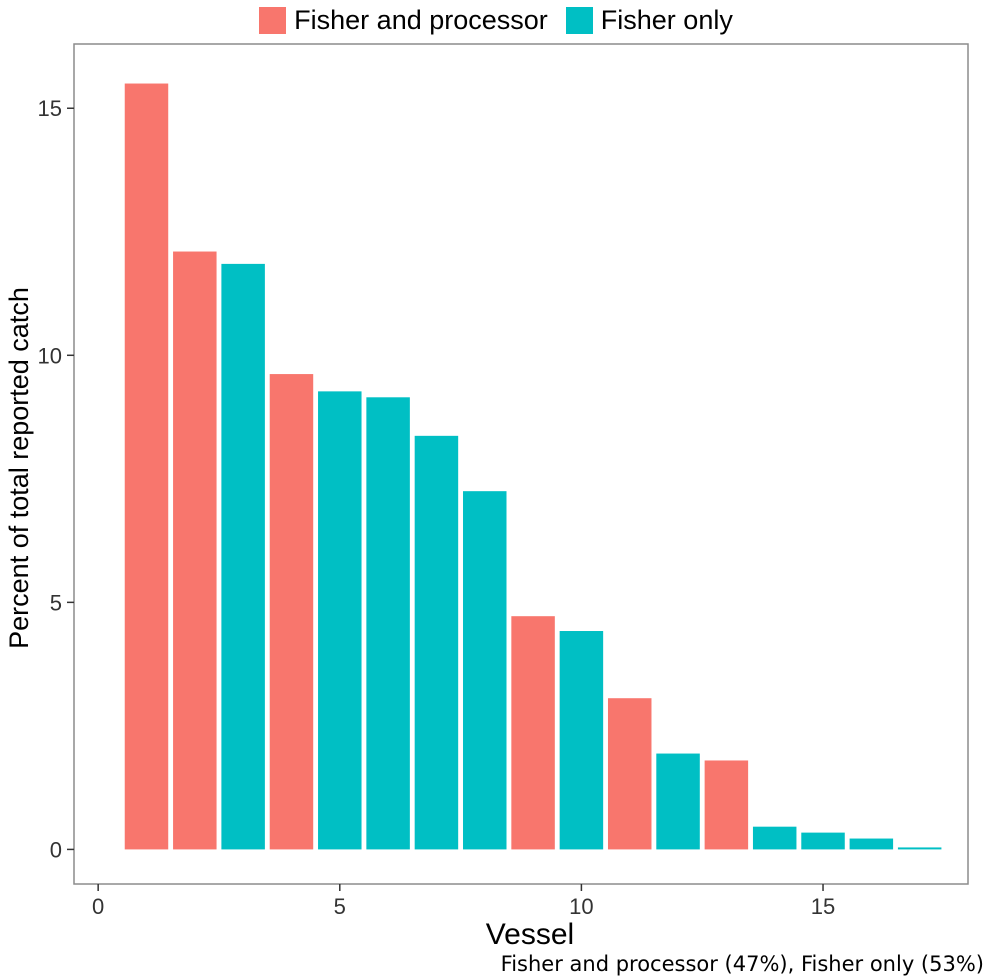 Image resolution: width=992 pixels, height=980 pixels. I want to click on x-tick-label-10: 10, so click(581, 906).